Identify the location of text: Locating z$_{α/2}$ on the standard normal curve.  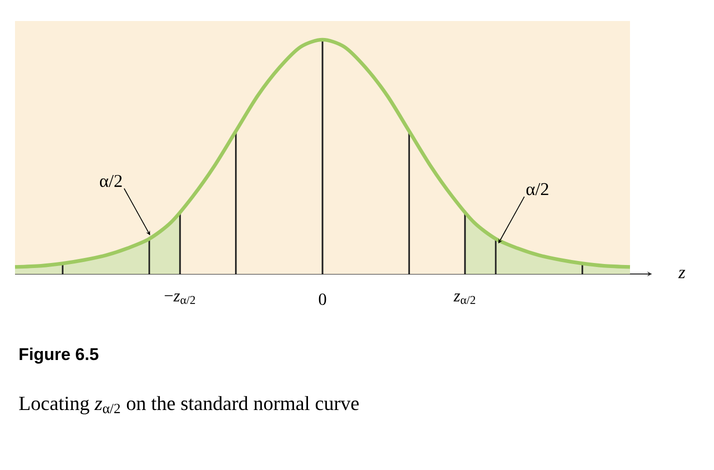
(189, 405).